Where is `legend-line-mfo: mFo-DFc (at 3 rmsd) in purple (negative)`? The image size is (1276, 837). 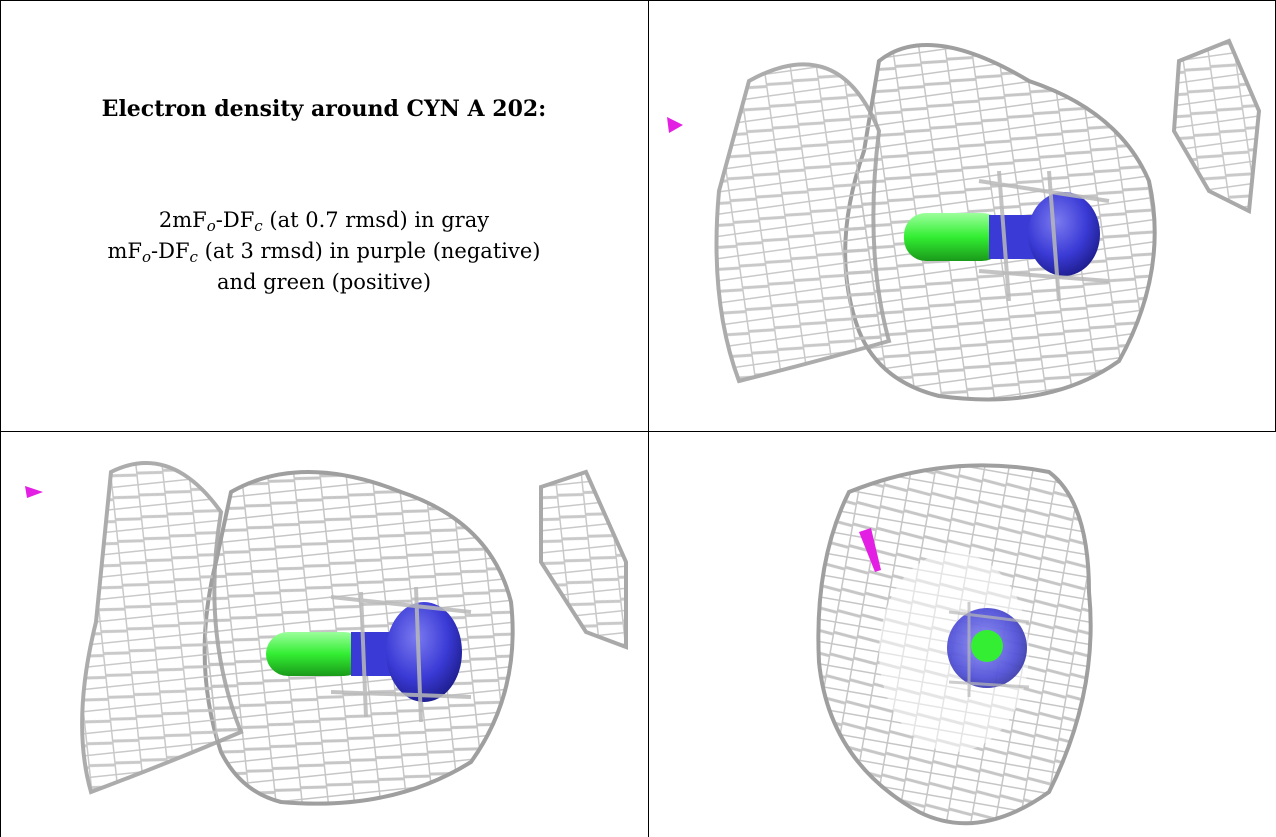 legend-line-mfo: mFo-DFc (at 3 rmsd) in purple (negative) is located at coordinates (324, 252).